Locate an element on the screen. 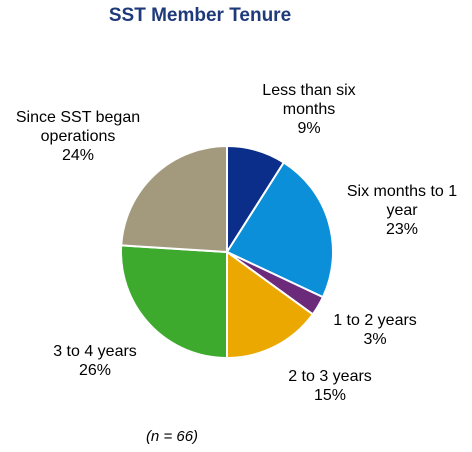  slice-name: Six months to 1 is located at coordinates (402, 191).